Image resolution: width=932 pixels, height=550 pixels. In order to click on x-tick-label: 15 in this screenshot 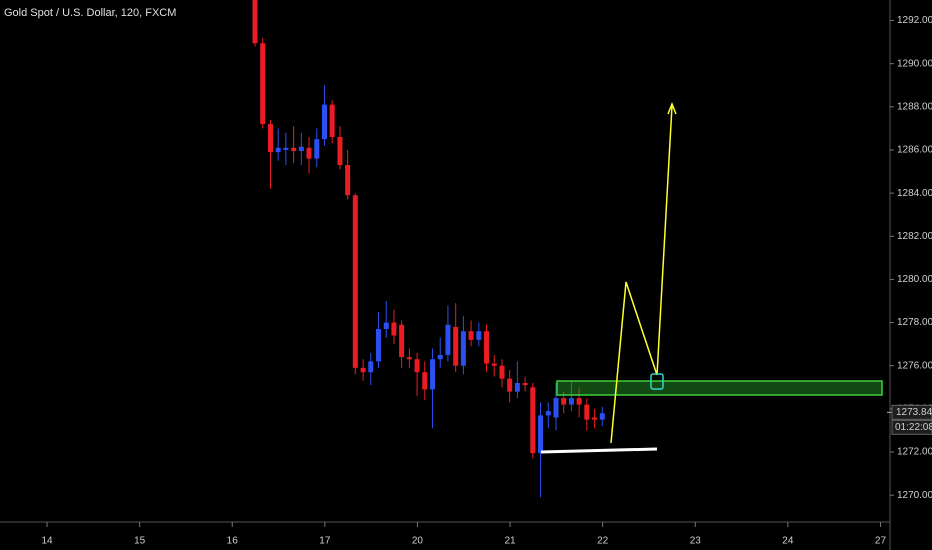, I will do `click(140, 541)`.